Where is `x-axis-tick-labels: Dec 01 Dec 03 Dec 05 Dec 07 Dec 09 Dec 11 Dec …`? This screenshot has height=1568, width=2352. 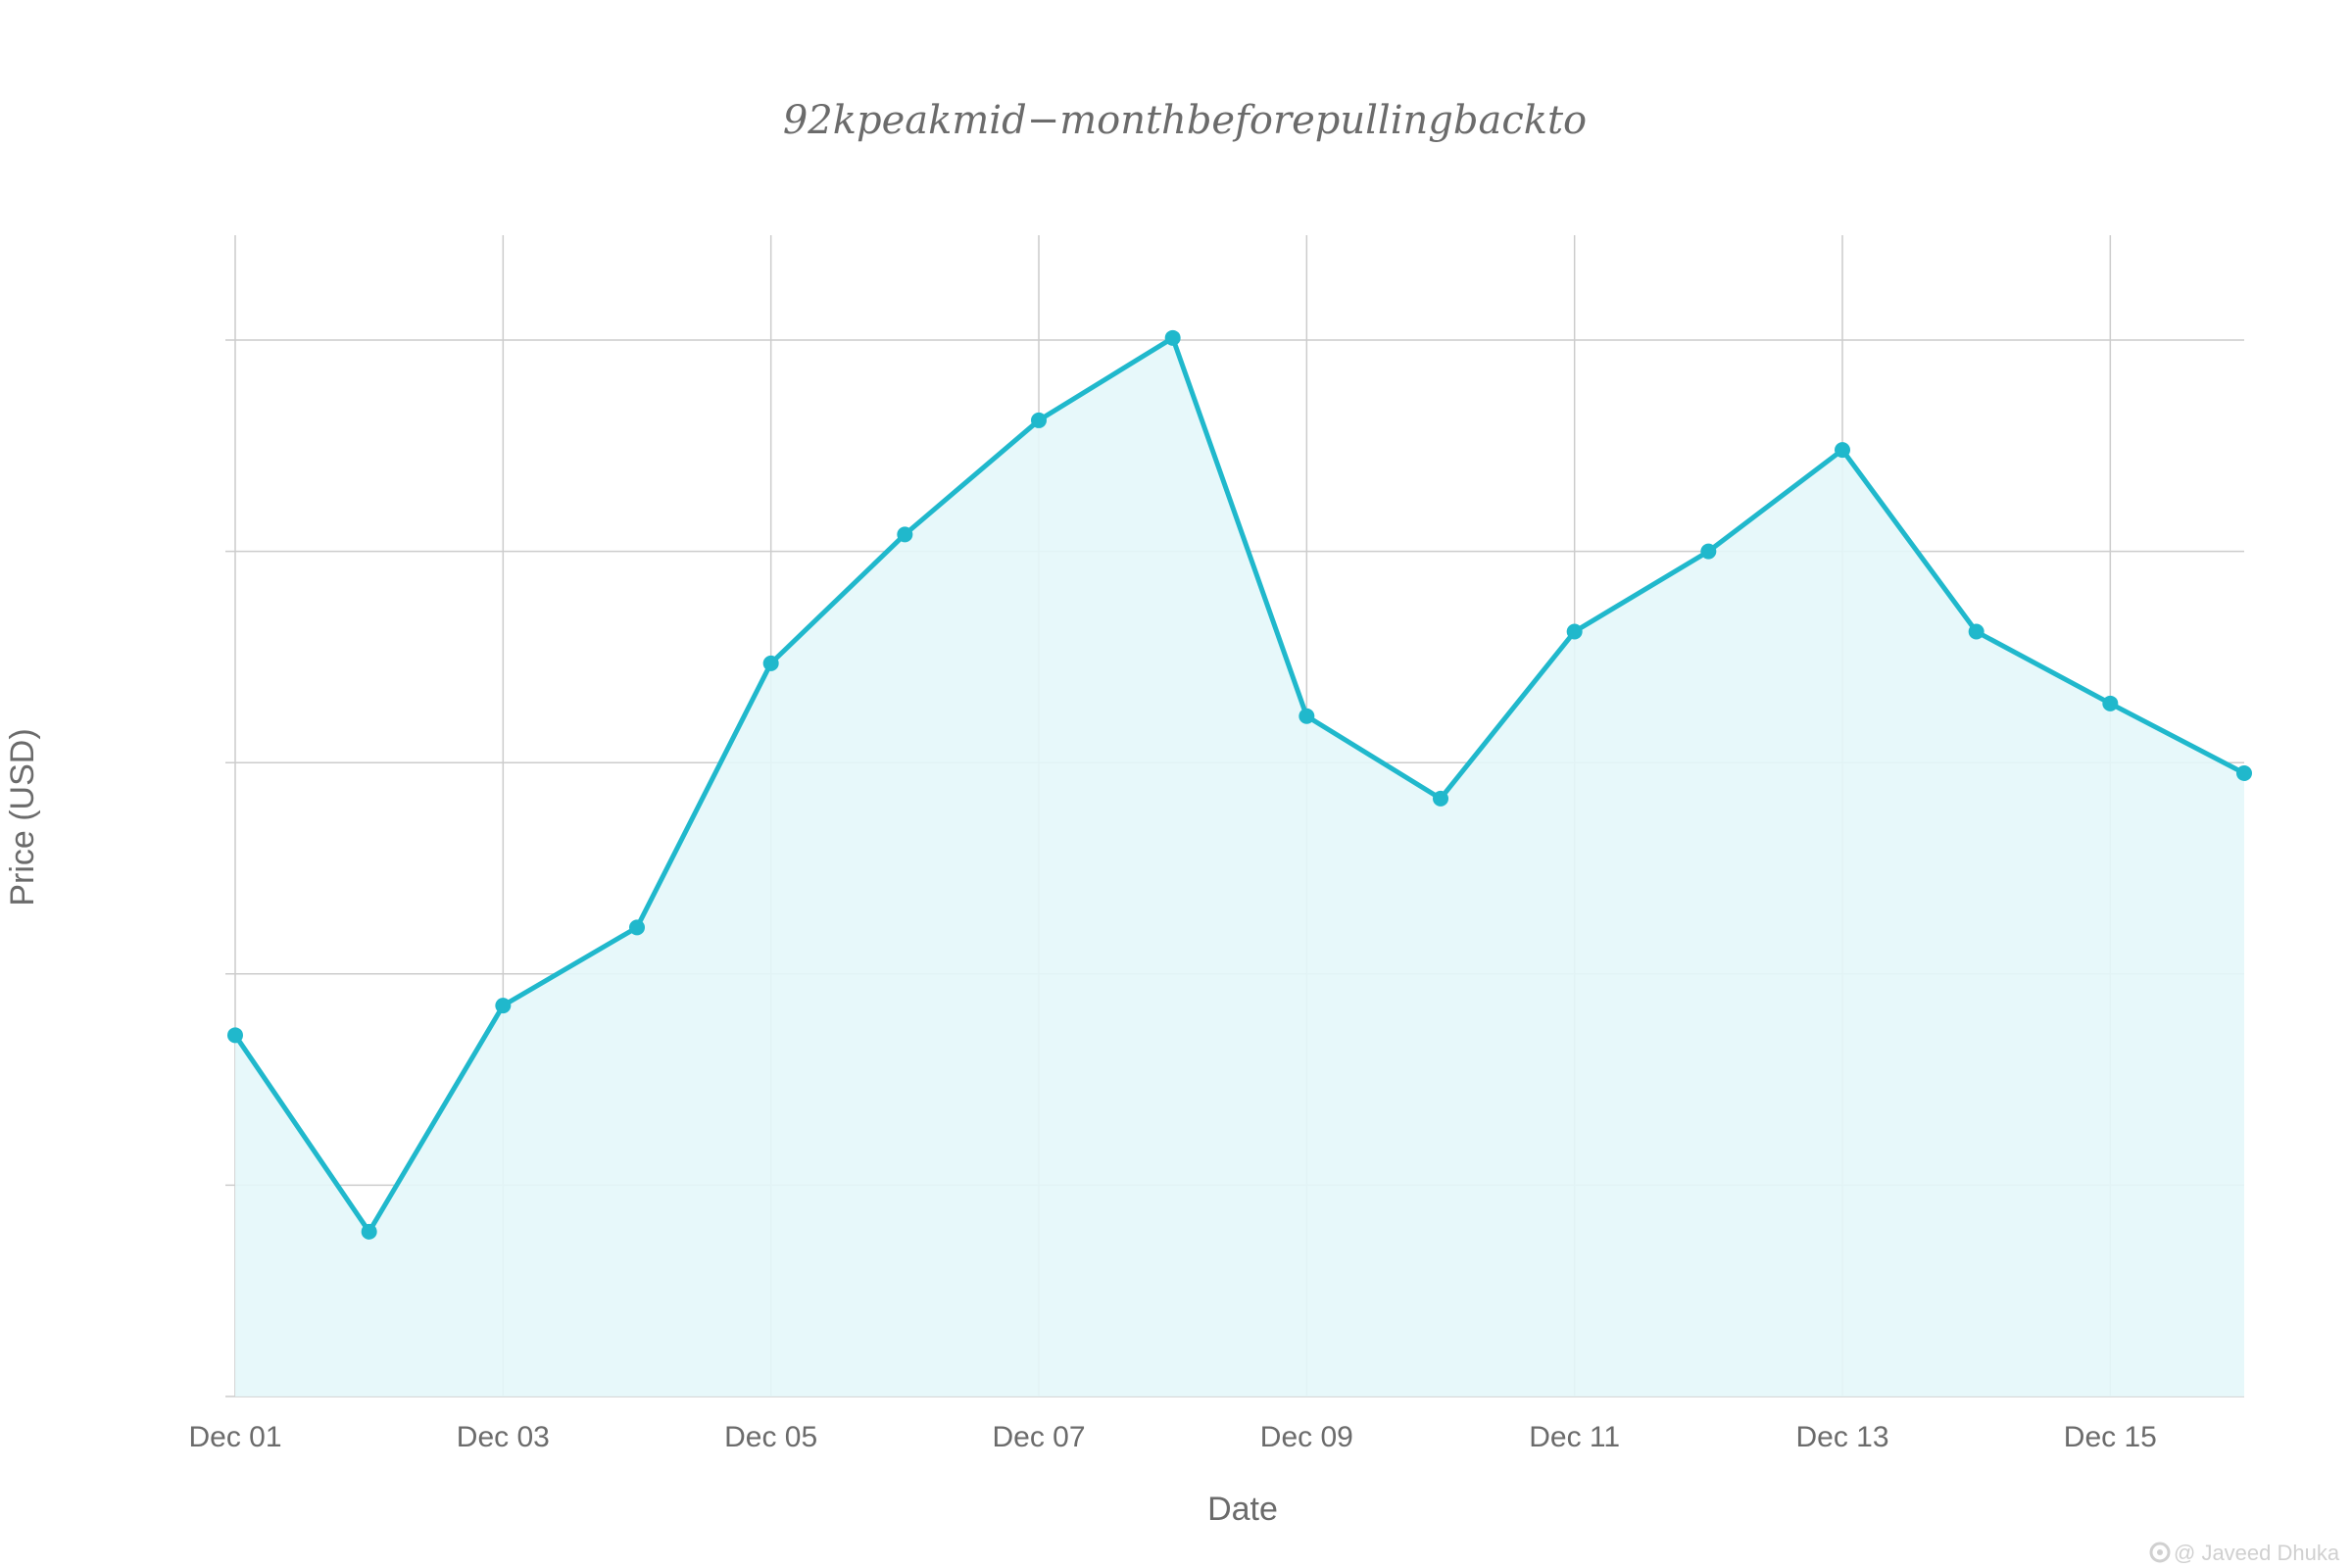
x-axis-tick-labels: Dec 01 Dec 03 Dec 05 Dec 07 Dec 09 Dec 11 Dec … is located at coordinates (1172, 1437).